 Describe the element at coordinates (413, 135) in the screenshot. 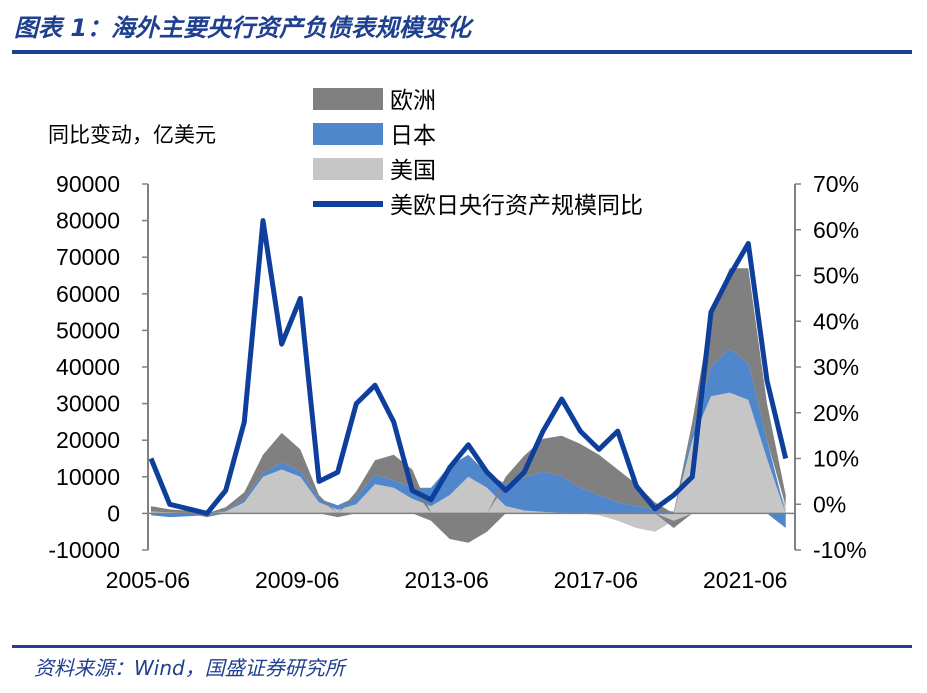

I see `legend-label: 日本` at that location.